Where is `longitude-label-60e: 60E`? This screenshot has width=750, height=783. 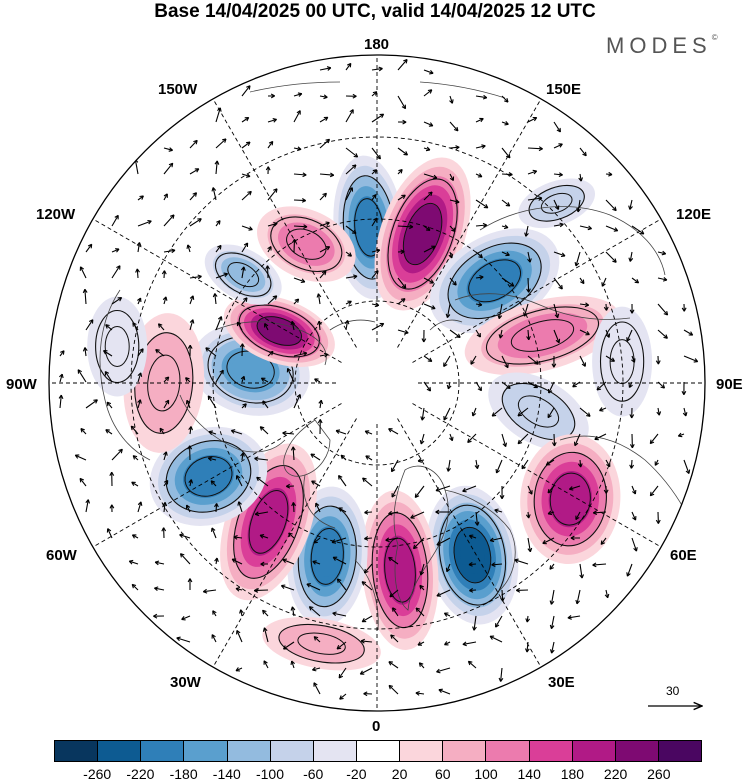 longitude-label-60e: 60E is located at coordinates (683, 555).